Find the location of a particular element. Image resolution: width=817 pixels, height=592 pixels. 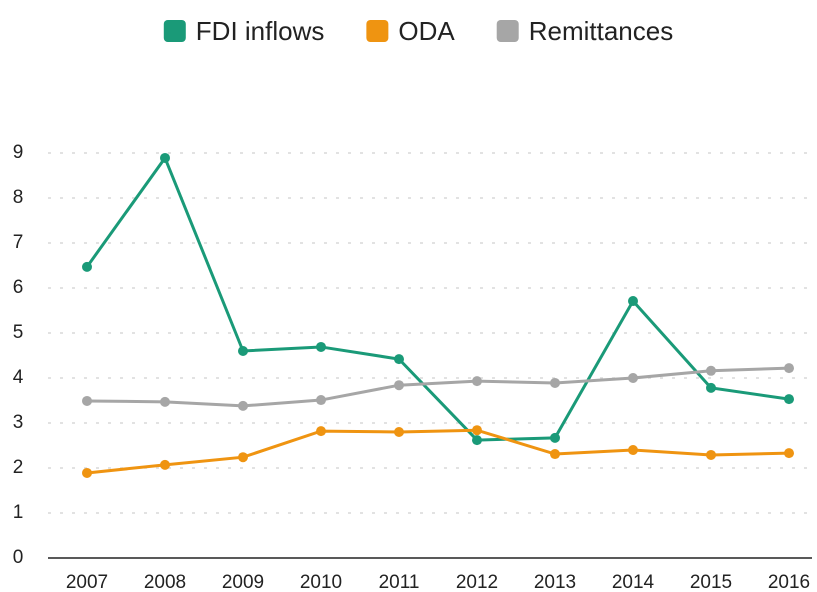

y-tick-label: 9 is located at coordinates (18, 152).